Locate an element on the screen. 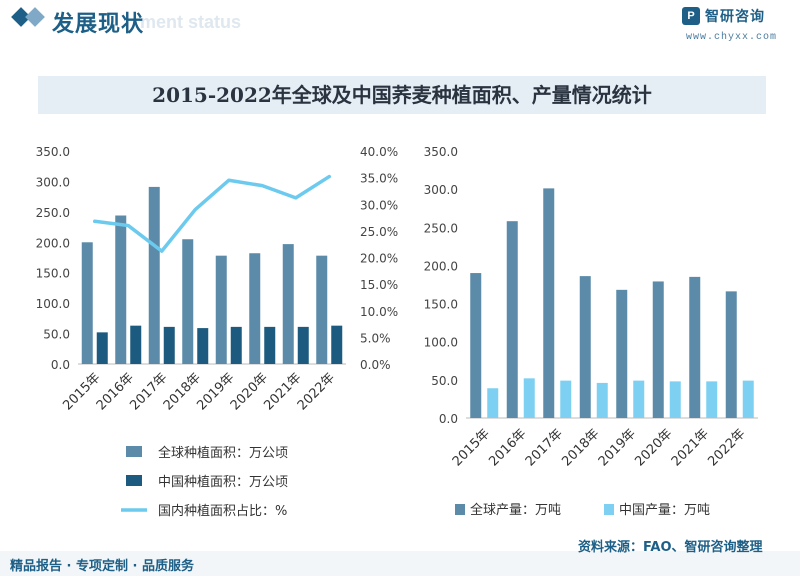  footer-bar: 精品报告 · 专项定制 · 品质服务 is located at coordinates (400, 563).